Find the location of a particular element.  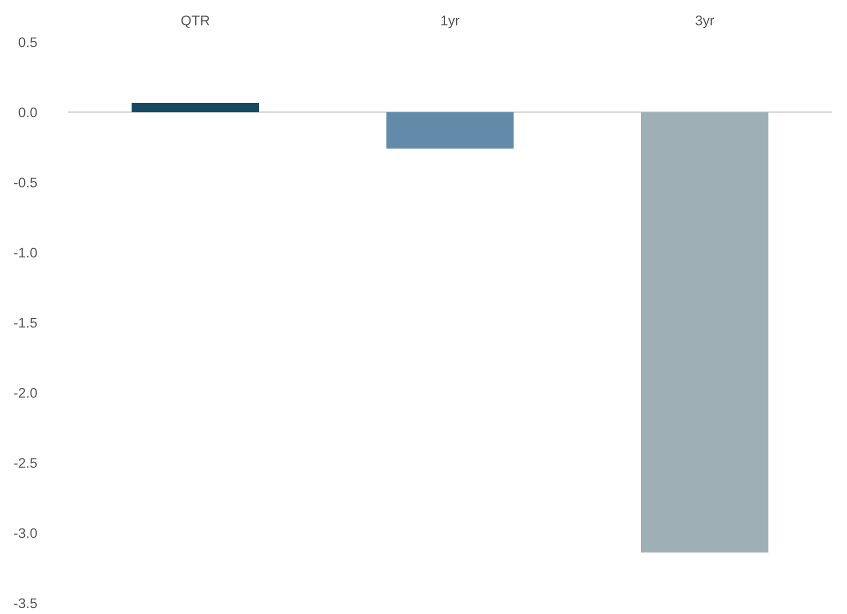

y-tick-label: -1.5 is located at coordinates (25, 323).